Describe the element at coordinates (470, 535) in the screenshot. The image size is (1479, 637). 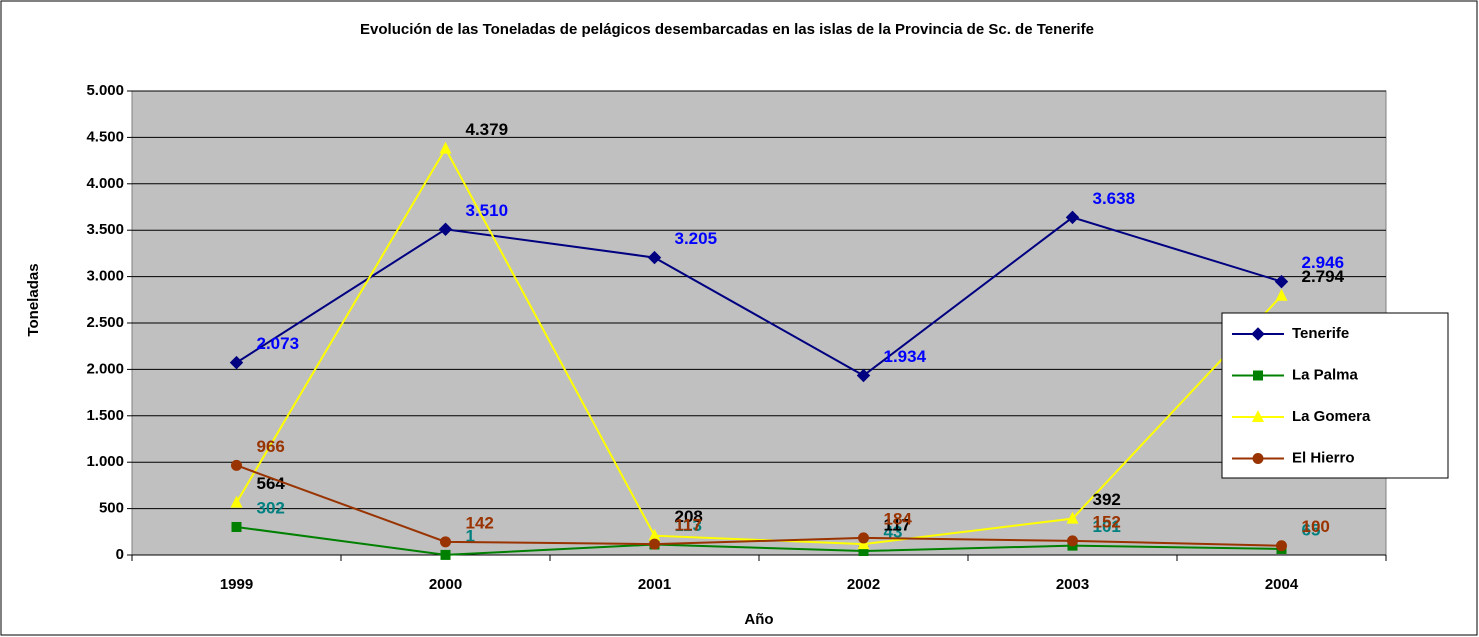
I see `data-label: 1` at that location.